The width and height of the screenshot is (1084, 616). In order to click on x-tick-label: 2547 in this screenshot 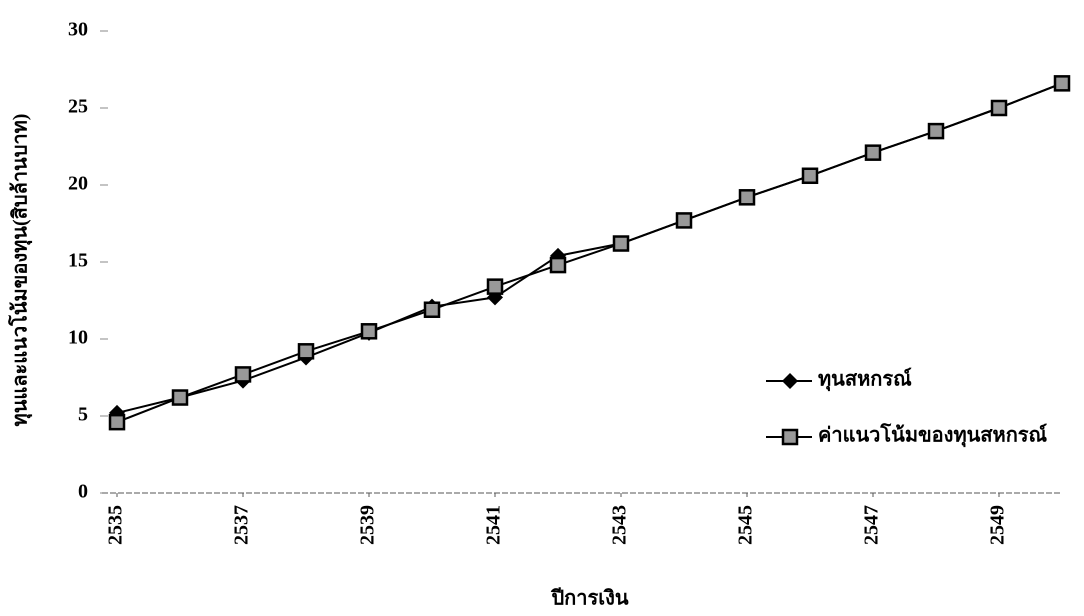, I will do `click(872, 525)`.